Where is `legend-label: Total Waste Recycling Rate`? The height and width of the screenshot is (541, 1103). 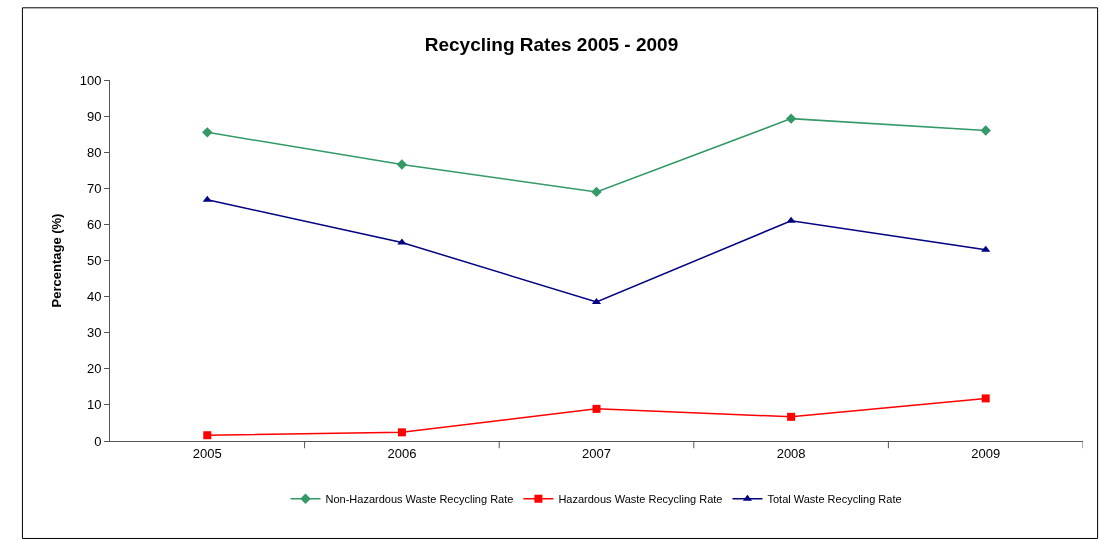 legend-label: Total Waste Recycling Rate is located at coordinates (834, 499).